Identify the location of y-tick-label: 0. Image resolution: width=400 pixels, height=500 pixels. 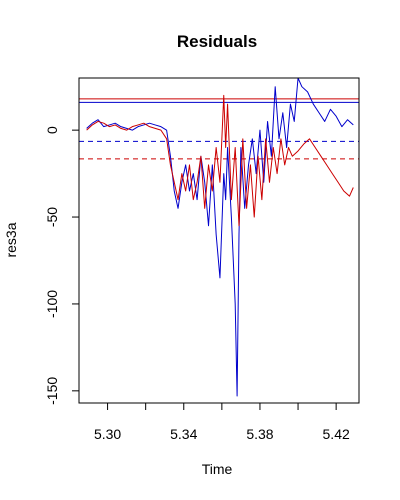
(52, 130).